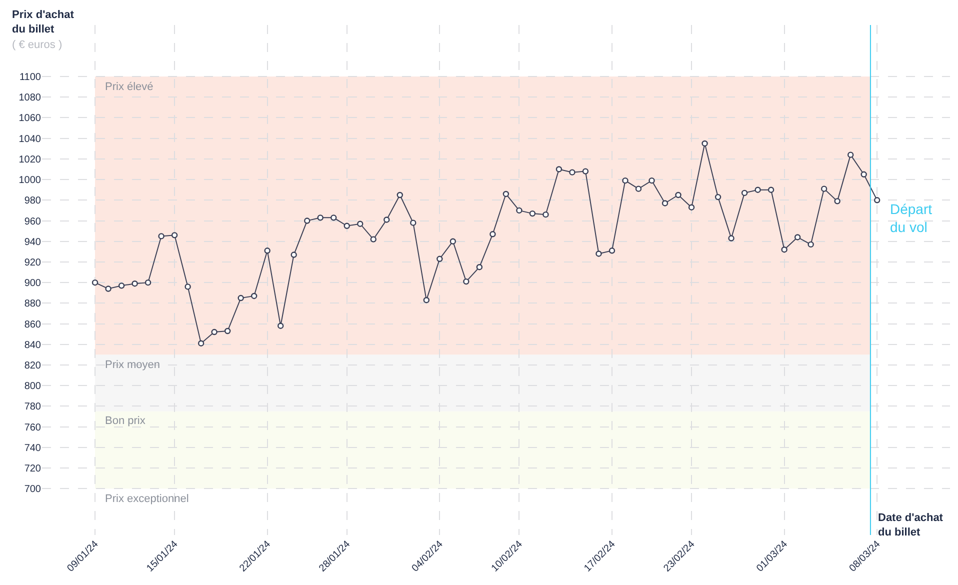 The height and width of the screenshot is (585, 958). What do you see at coordinates (125, 421) in the screenshot?
I see `band-label: Bon prix` at bounding box center [125, 421].